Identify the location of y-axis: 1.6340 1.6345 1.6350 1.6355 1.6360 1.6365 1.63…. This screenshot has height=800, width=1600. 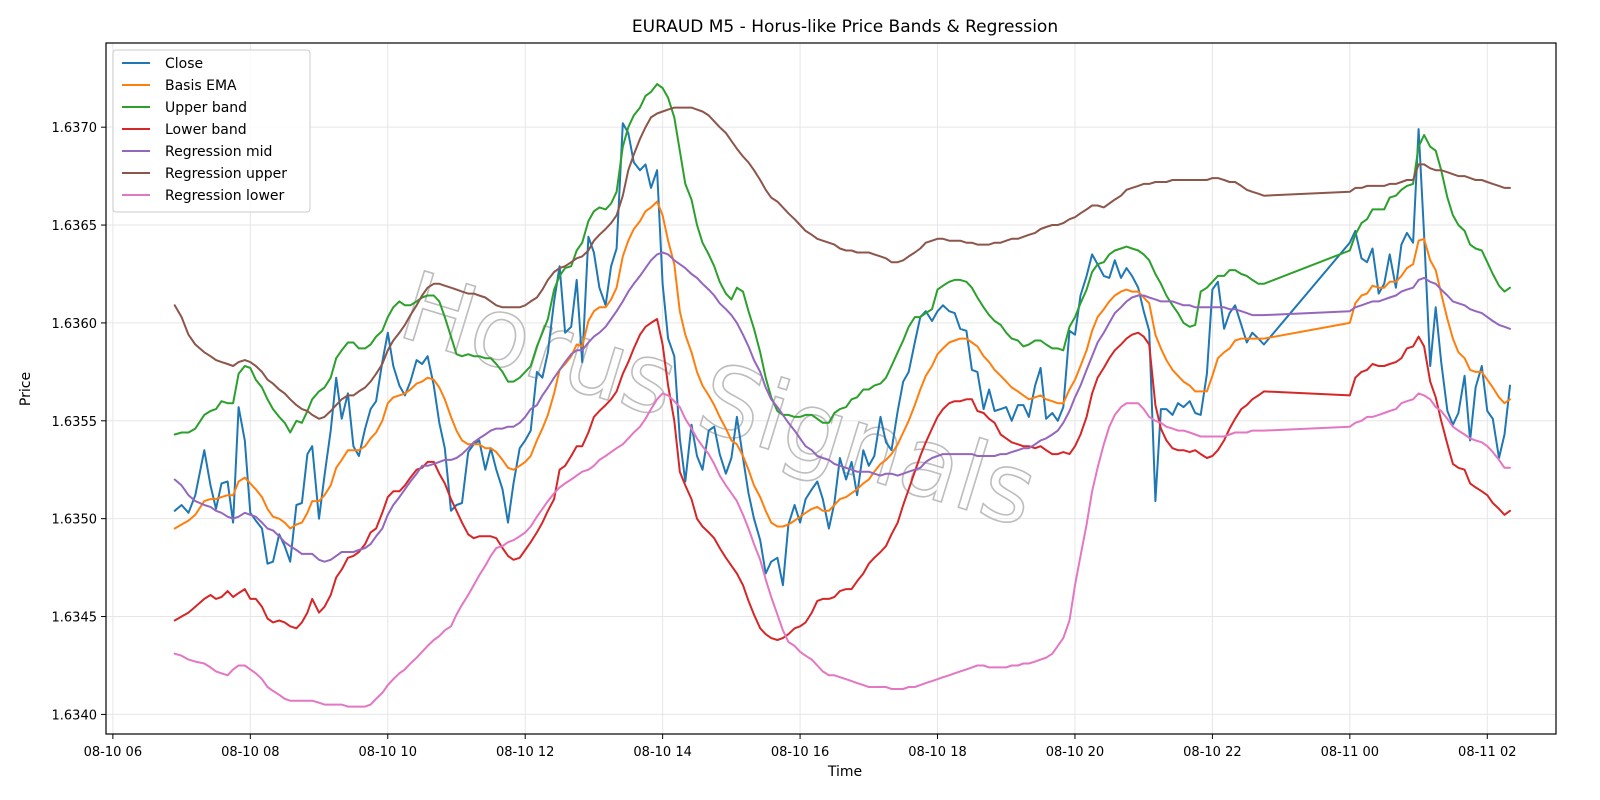
(79, 422).